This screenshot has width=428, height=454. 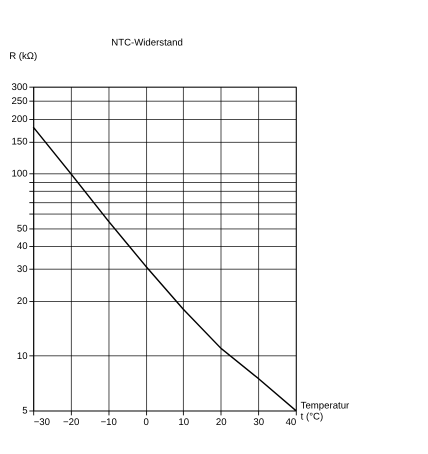 What do you see at coordinates (22, 246) in the screenshot?
I see `y-tick-label: 40` at bounding box center [22, 246].